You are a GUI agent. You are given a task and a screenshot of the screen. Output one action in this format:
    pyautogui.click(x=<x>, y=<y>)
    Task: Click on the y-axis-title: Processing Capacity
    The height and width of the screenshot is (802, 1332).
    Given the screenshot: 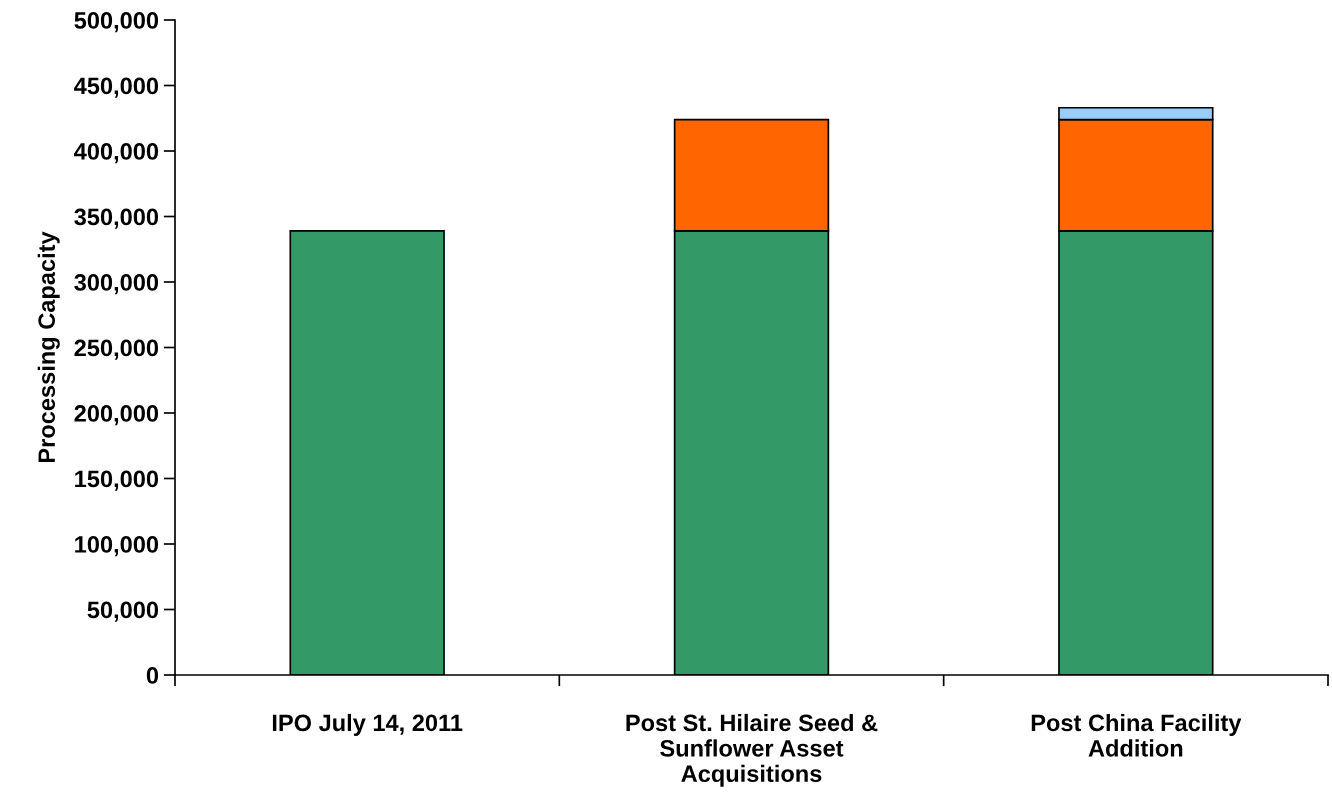 What is the action you would take?
    pyautogui.click(x=48, y=347)
    